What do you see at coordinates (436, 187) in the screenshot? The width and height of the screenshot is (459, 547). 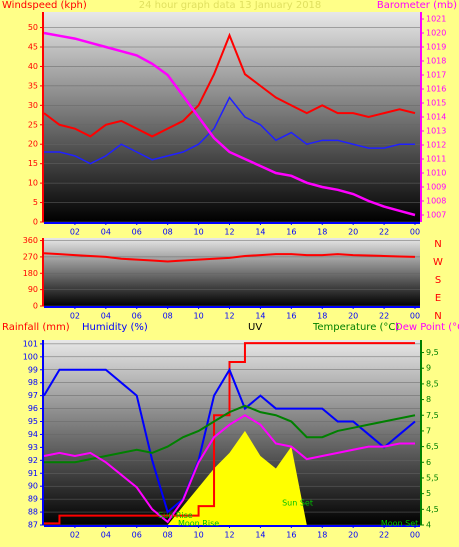 I see `y2-tick-label: 1009` at bounding box center [436, 187].